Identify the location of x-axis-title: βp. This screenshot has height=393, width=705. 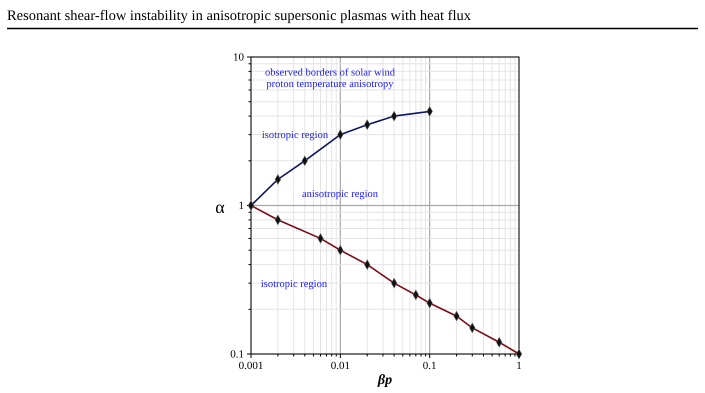
(384, 380).